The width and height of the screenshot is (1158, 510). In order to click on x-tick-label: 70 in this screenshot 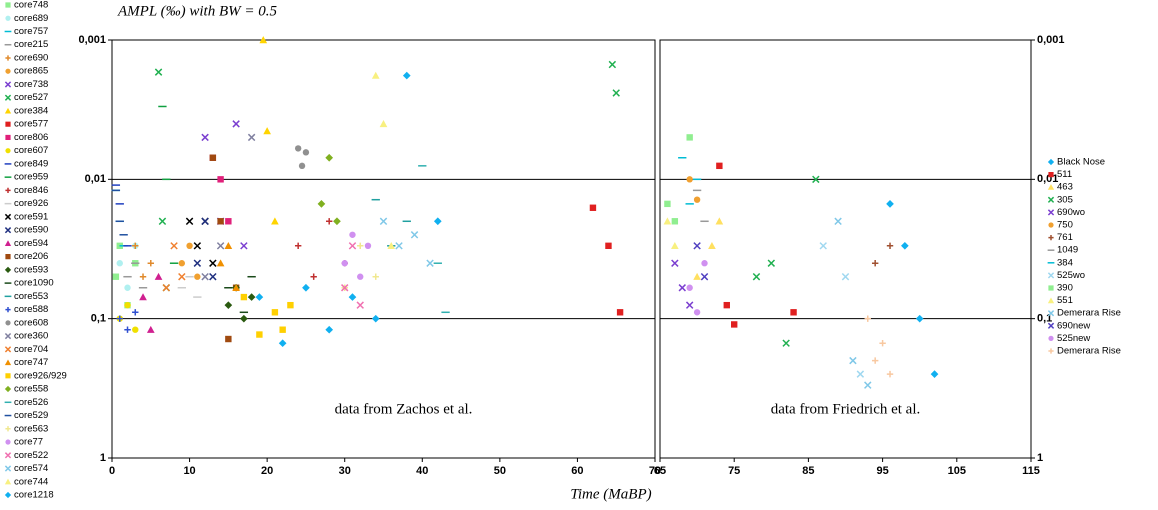, I will do `click(655, 471)`.